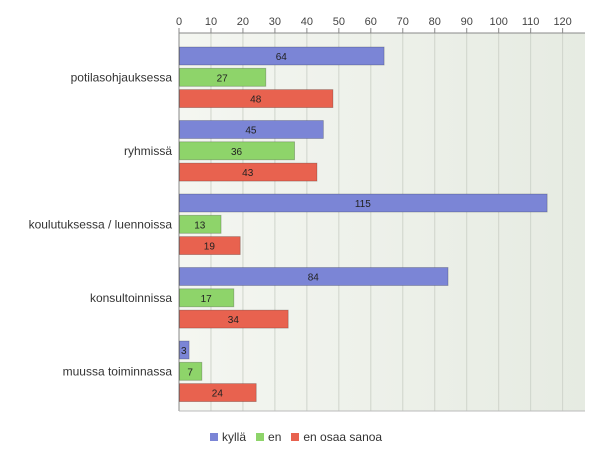 This screenshot has width=600, height=455. I want to click on legend-label-kylla: kyllä, so click(234, 437).